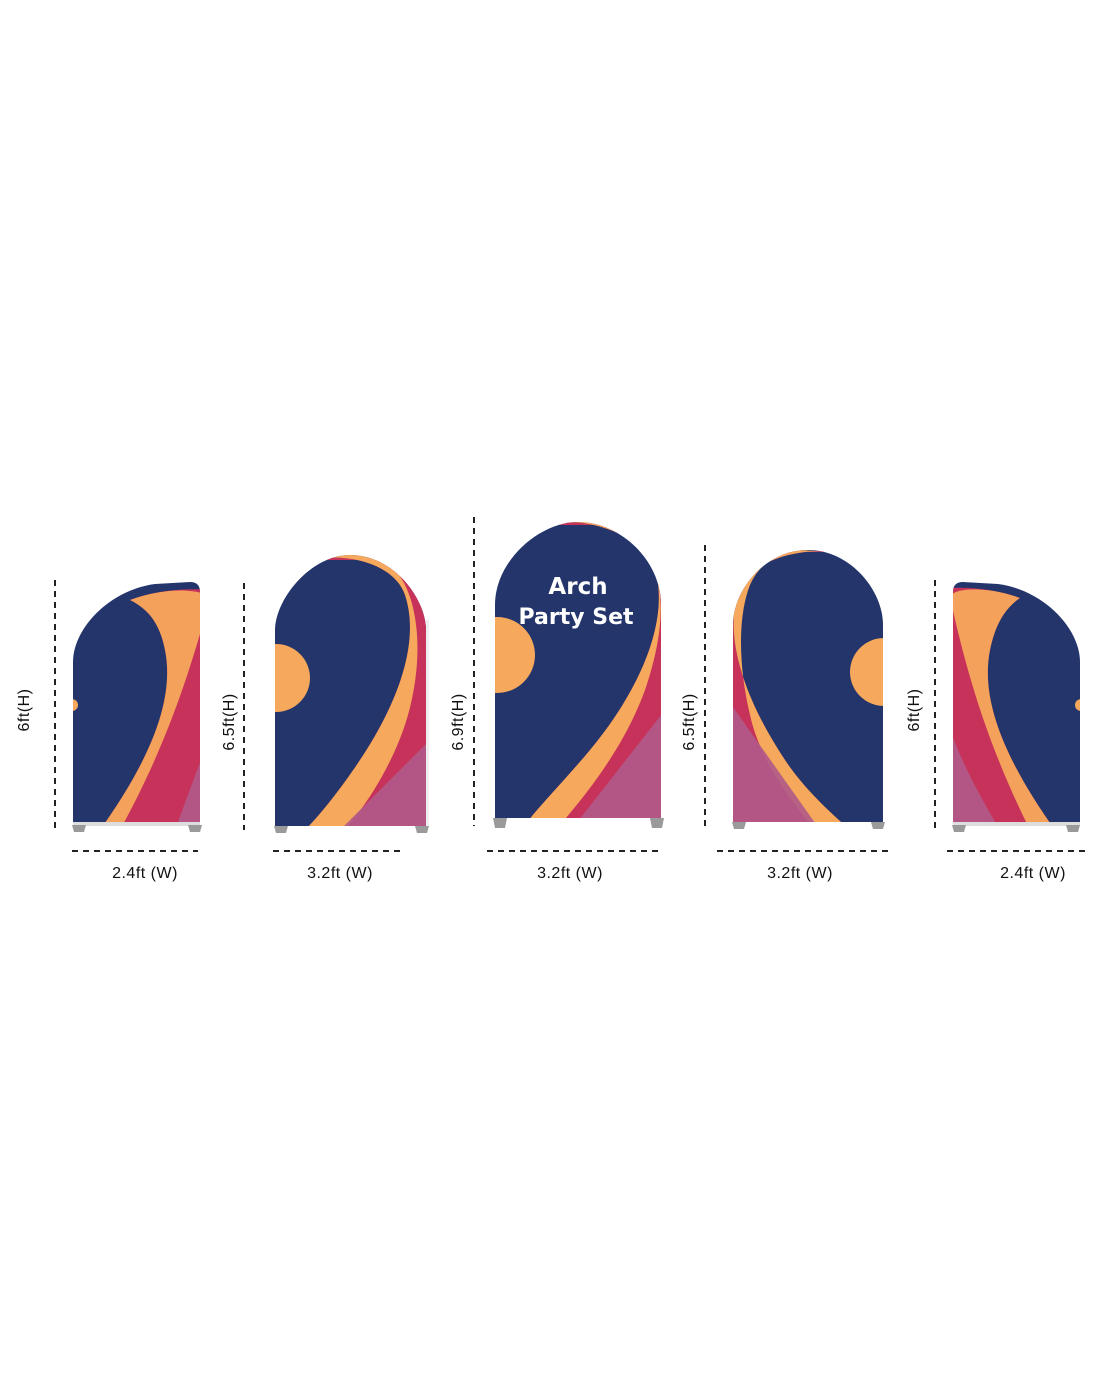 This screenshot has height=1400, width=1100. What do you see at coordinates (800, 873) in the screenshot?
I see `width-label-4: 3.2ft (W)` at bounding box center [800, 873].